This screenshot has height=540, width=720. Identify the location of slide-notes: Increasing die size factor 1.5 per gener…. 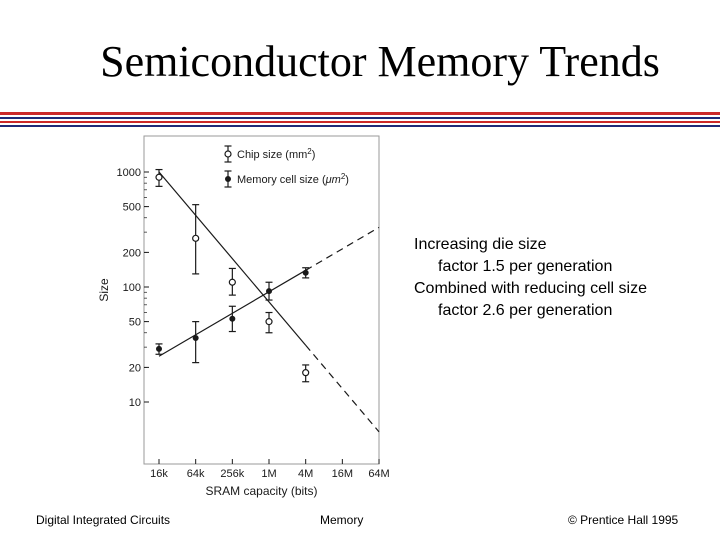
(530, 278).